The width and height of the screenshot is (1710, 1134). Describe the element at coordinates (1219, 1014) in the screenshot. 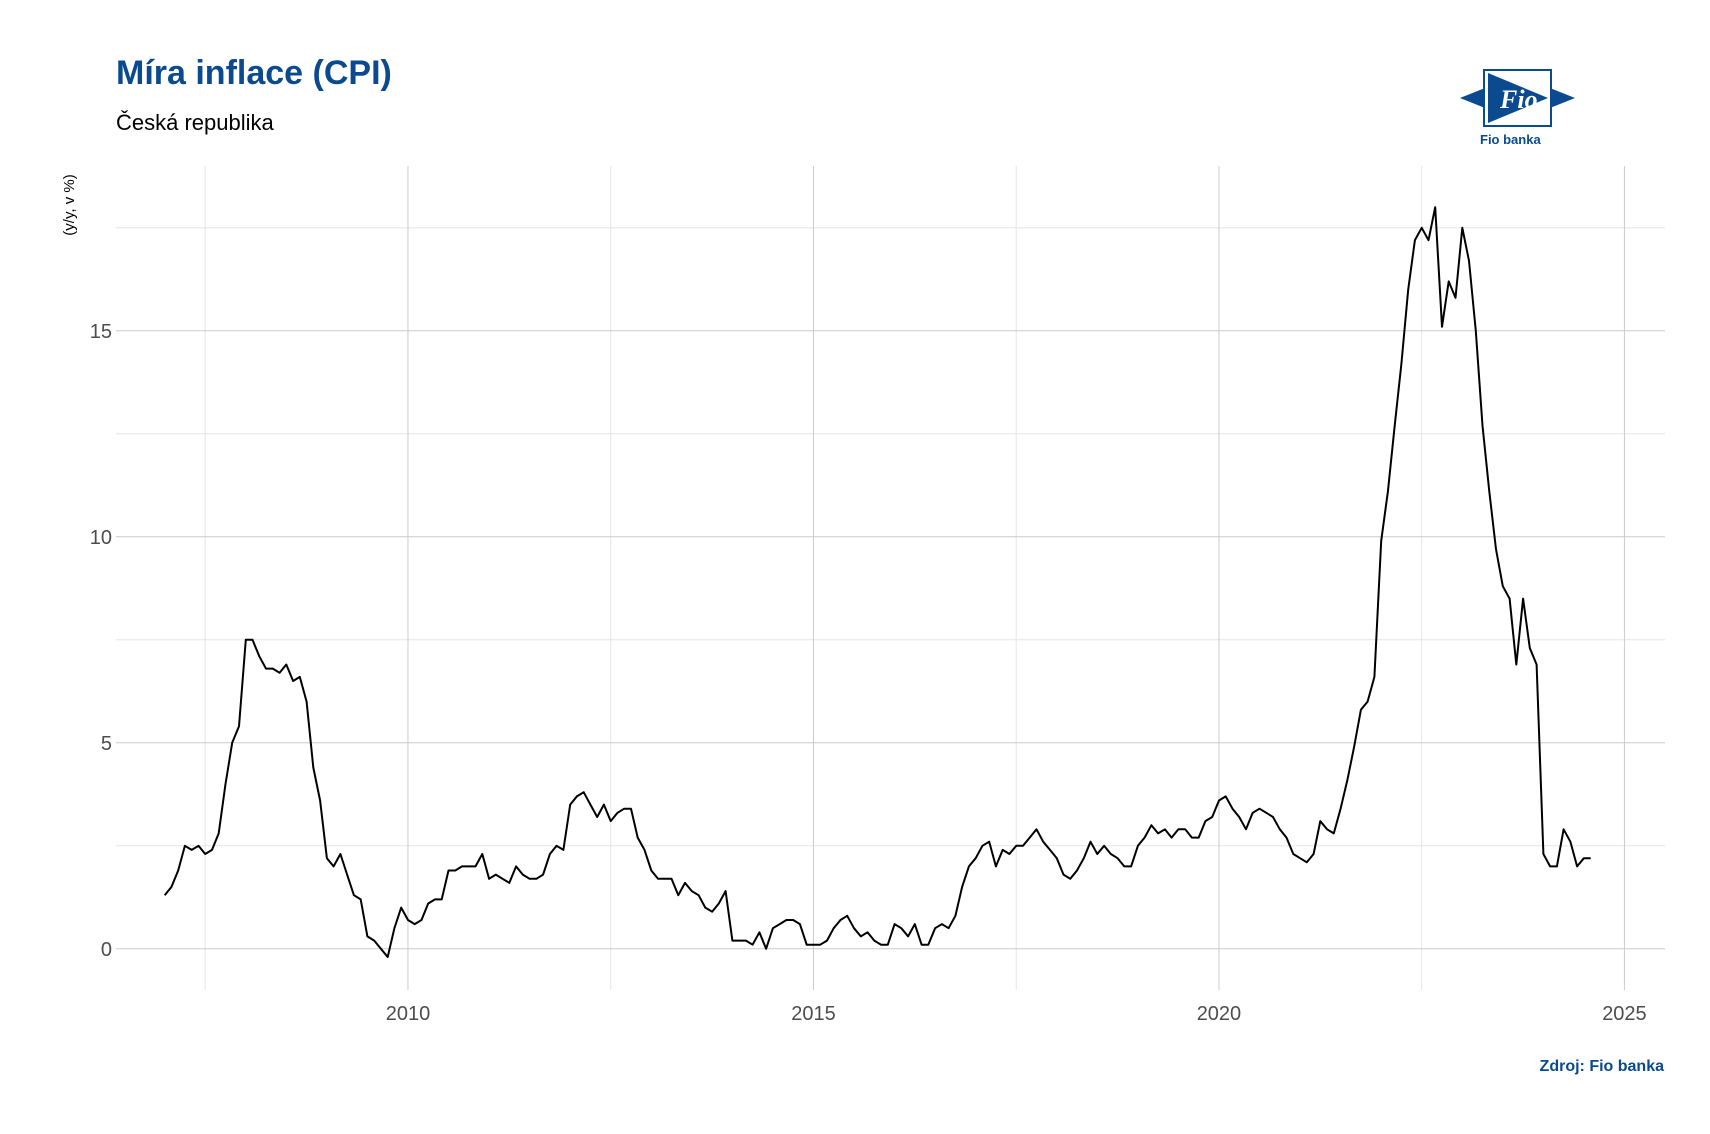

I see `x-tick-label: 2020` at that location.